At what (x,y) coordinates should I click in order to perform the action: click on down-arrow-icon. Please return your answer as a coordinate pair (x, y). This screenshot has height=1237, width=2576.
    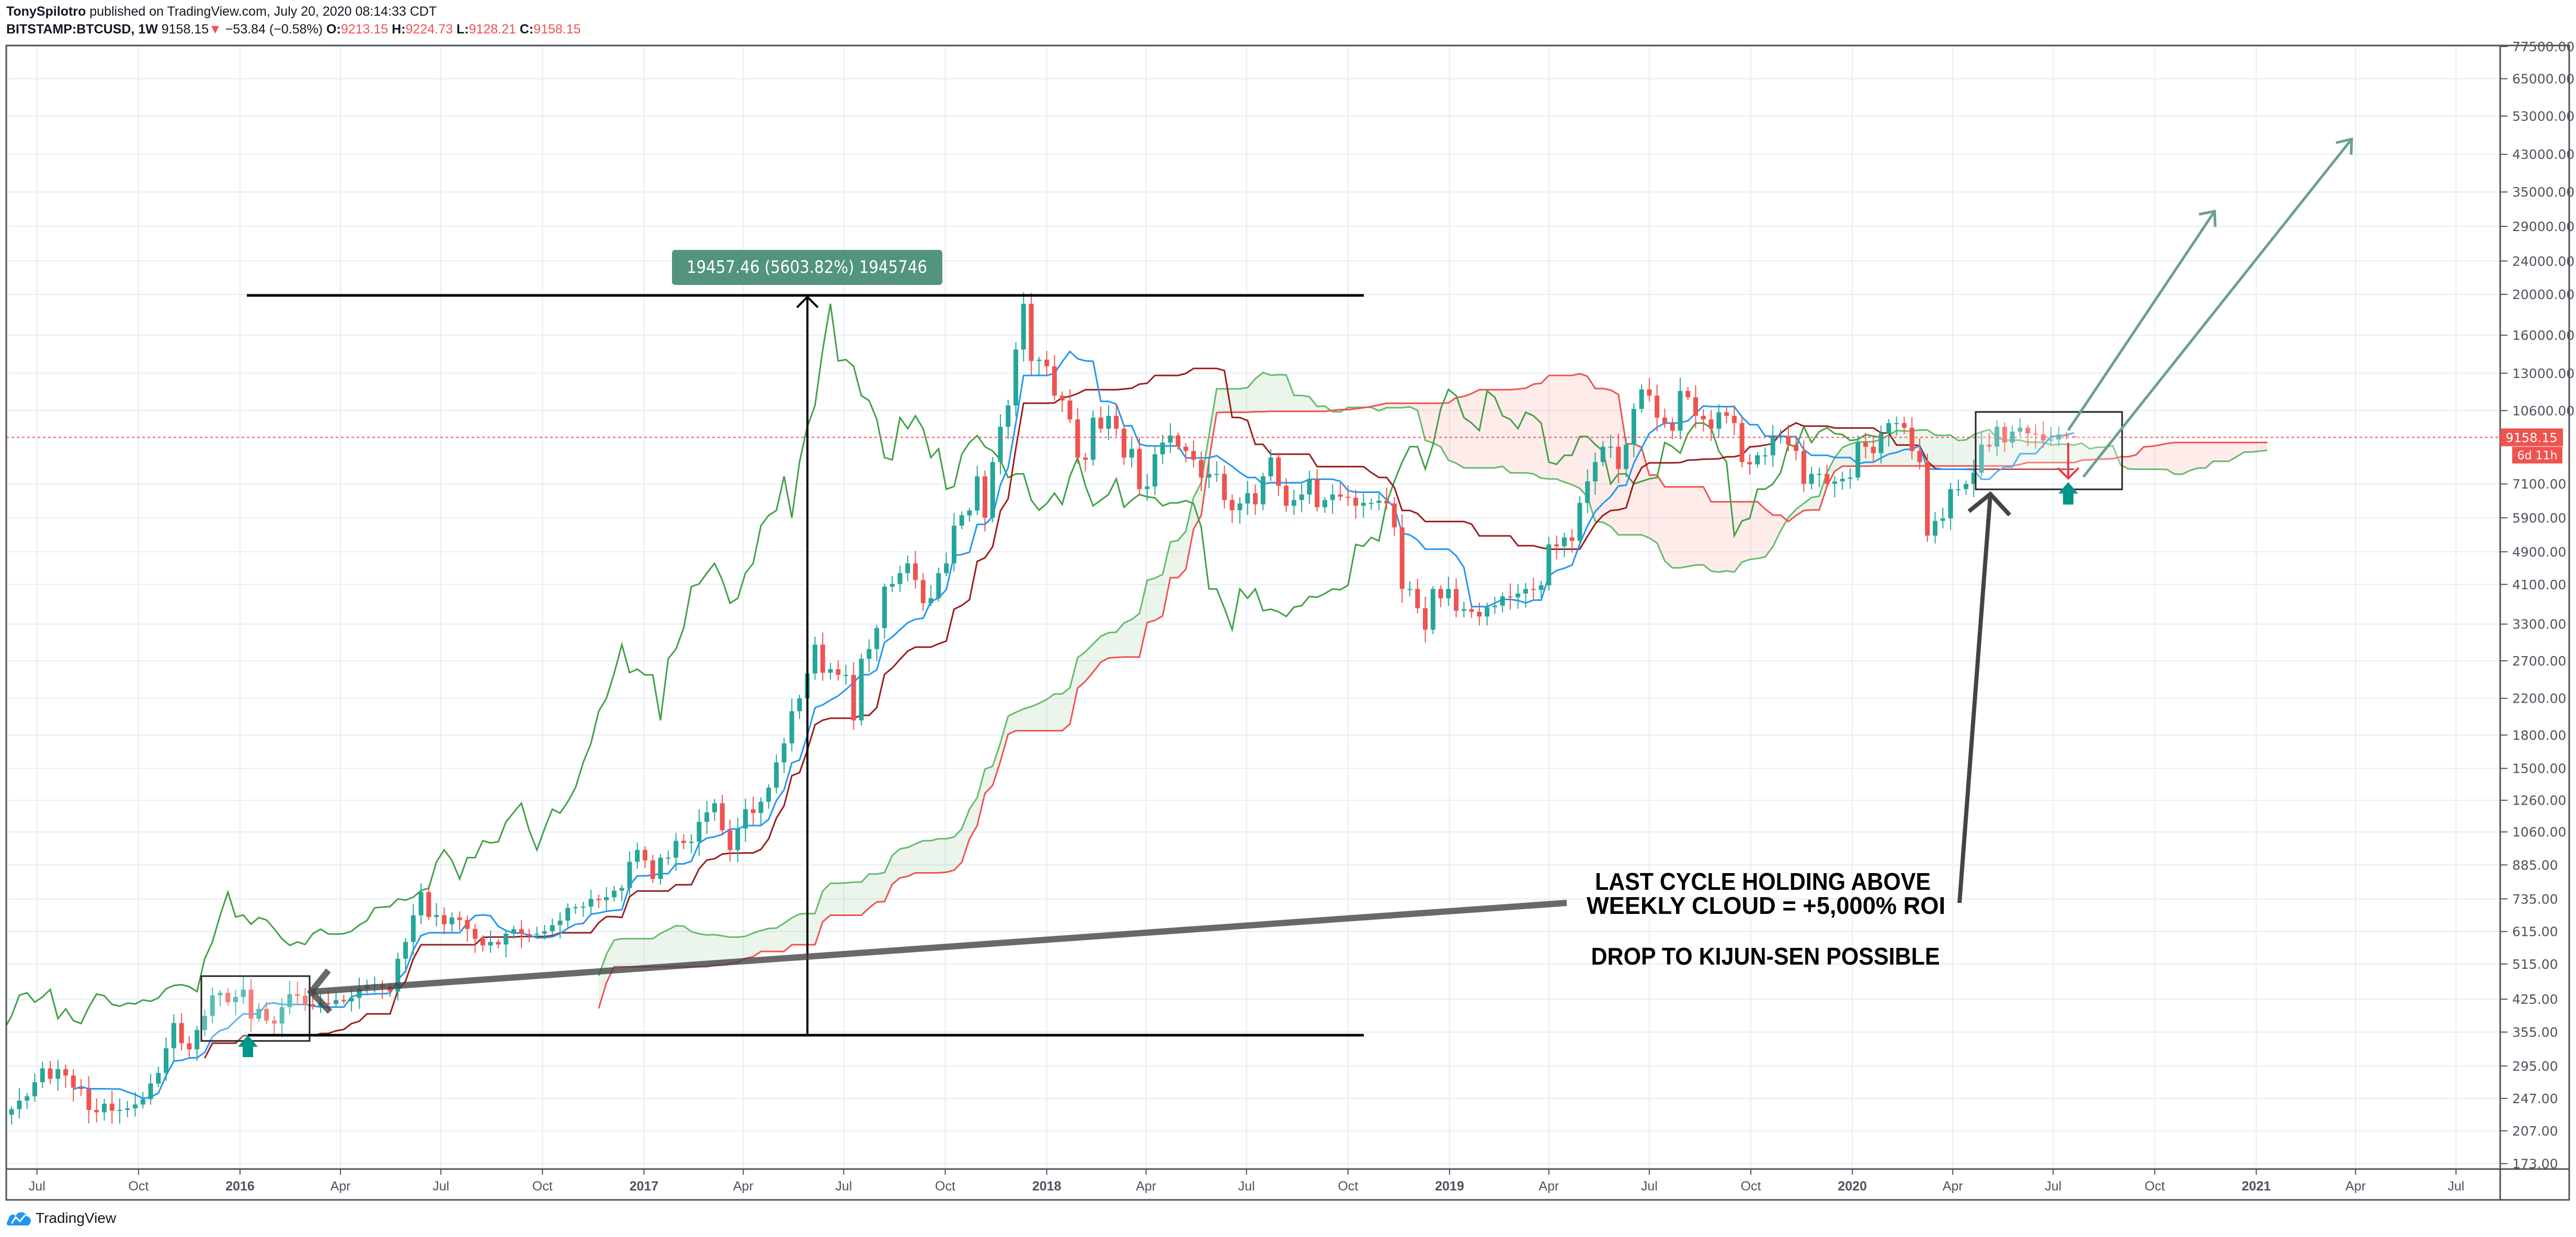
    Looking at the image, I should click on (2069, 461).